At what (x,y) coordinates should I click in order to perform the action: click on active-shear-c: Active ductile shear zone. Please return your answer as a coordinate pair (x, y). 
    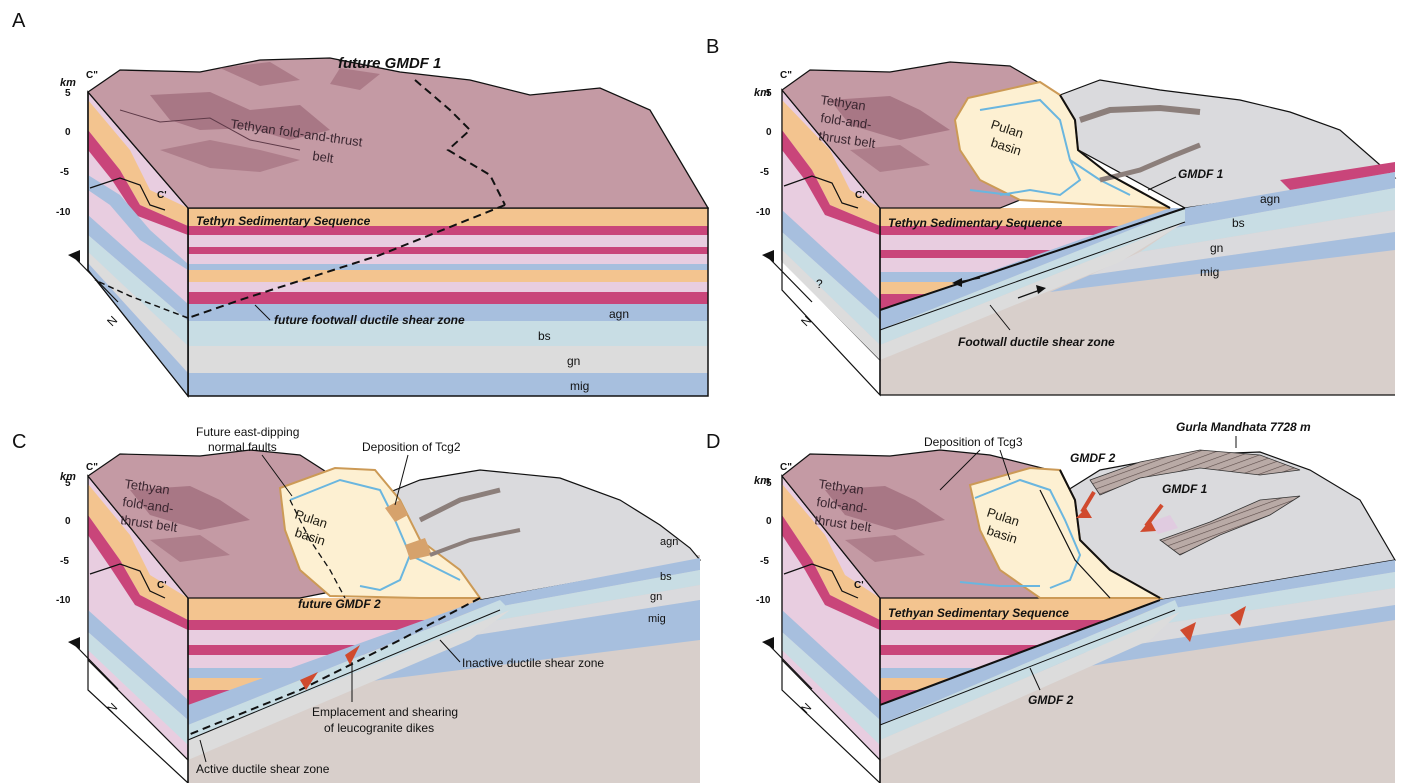
    Looking at the image, I should click on (263, 769).